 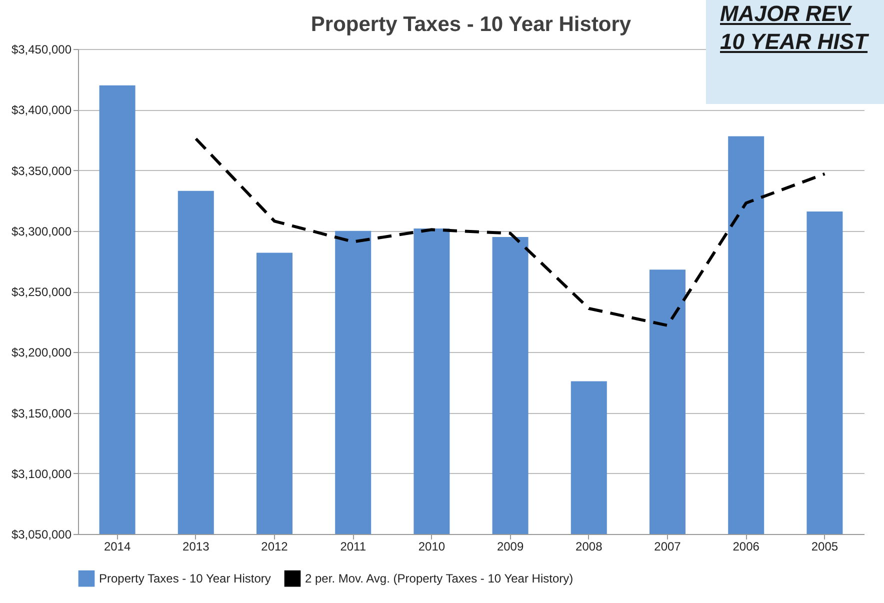 What do you see at coordinates (432, 547) in the screenshot?
I see `x-tick-label: 2010` at bounding box center [432, 547].